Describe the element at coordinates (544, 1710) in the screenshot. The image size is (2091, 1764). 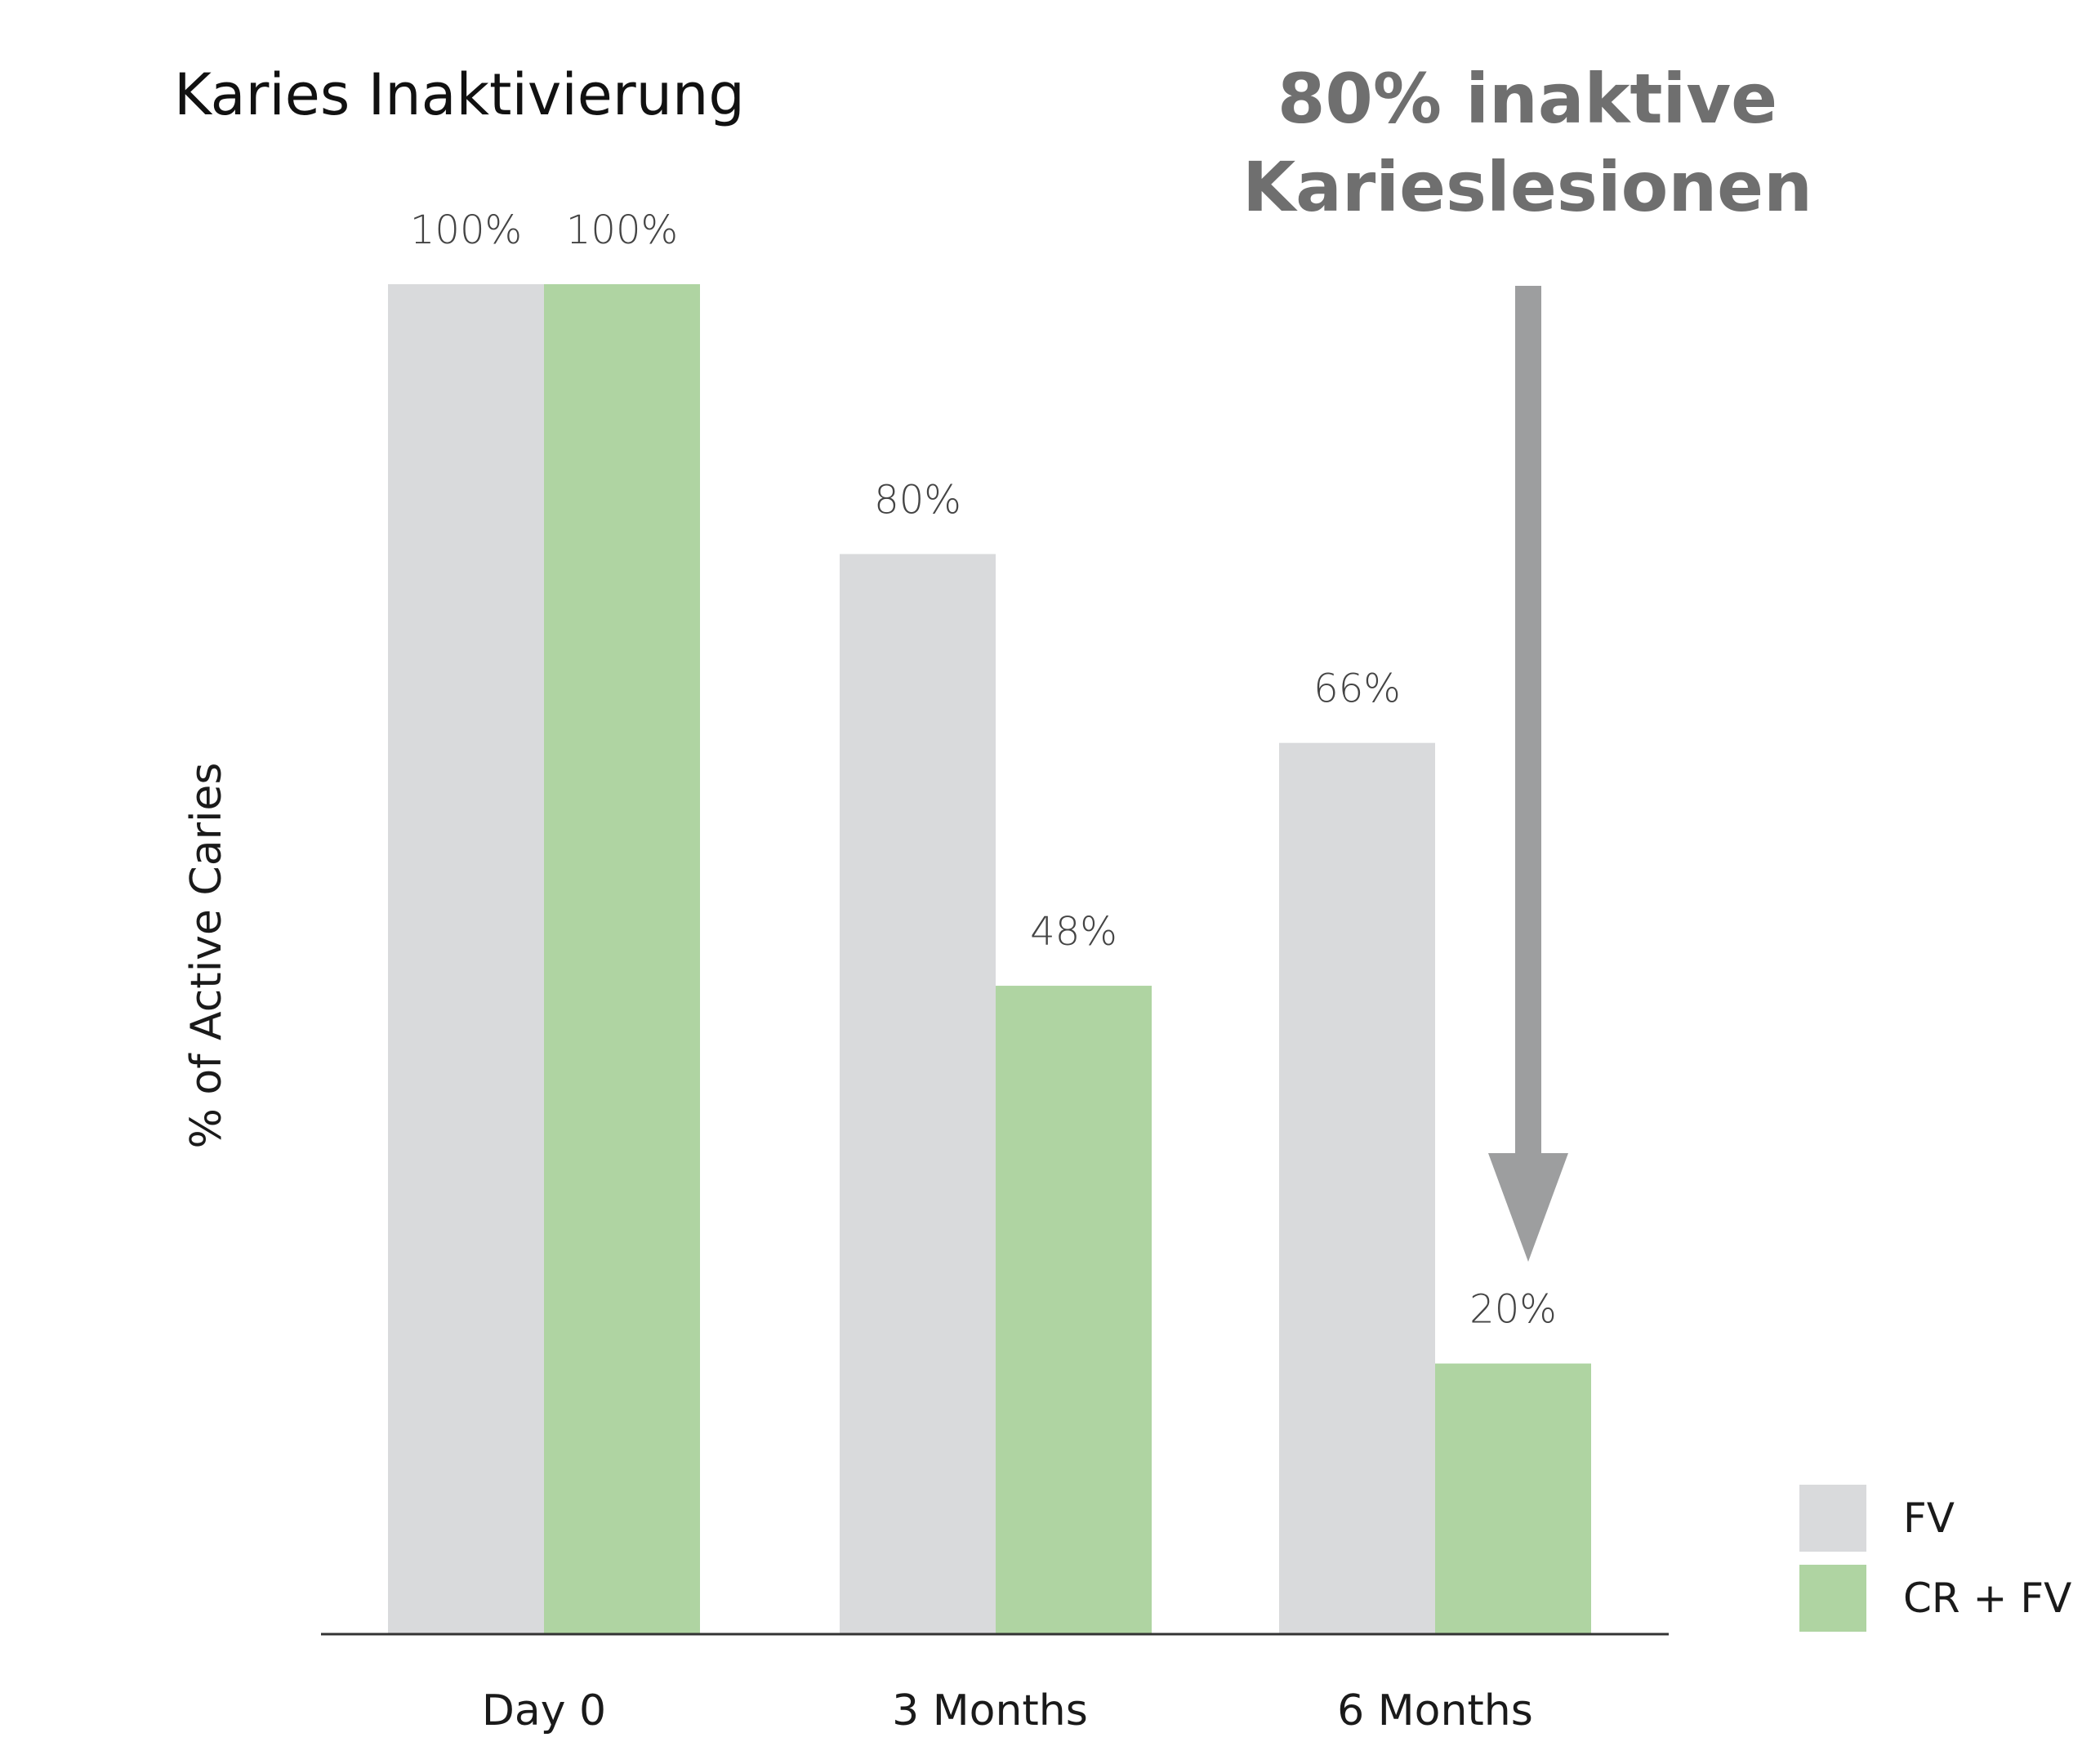
I see `x-tick-label-0: Day 0` at that location.